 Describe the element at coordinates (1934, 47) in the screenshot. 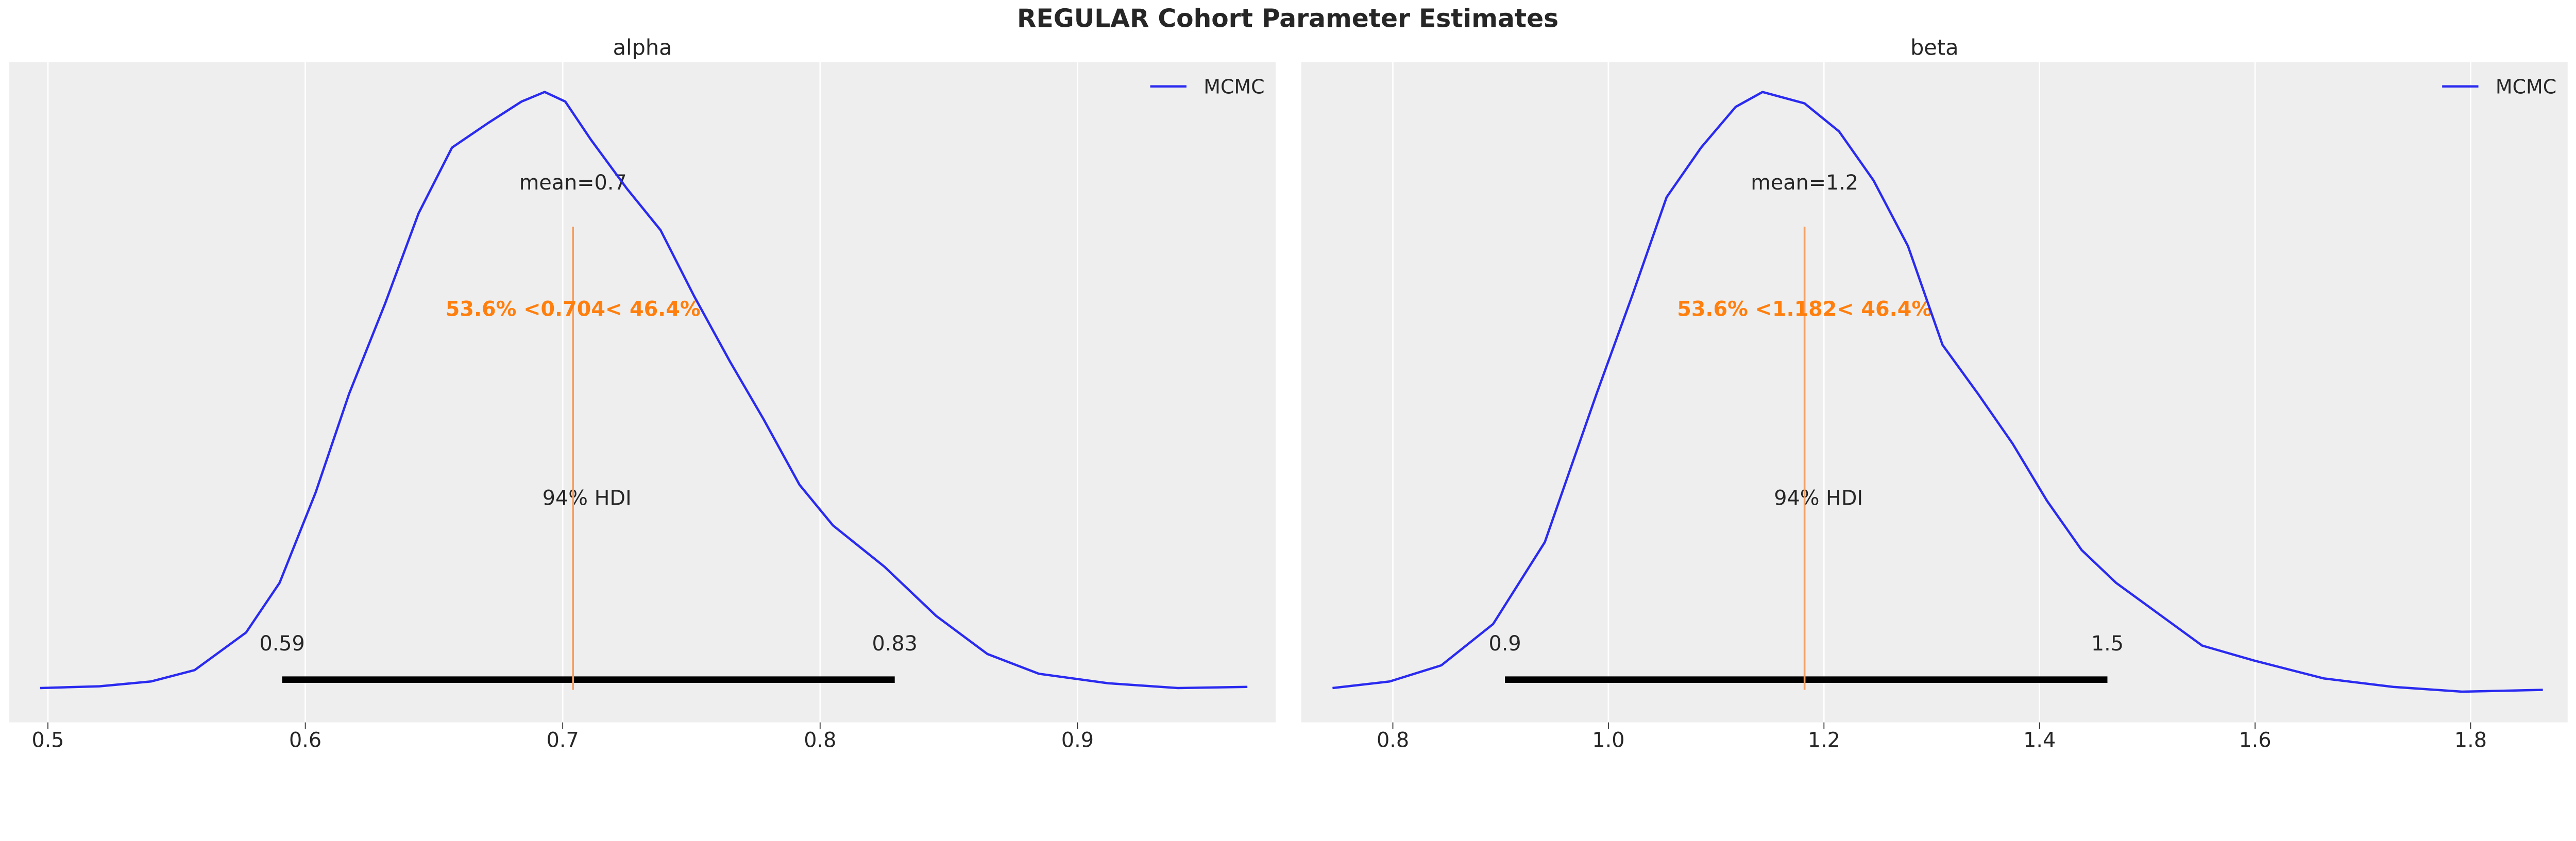

I see `subplot-title: beta` at that location.